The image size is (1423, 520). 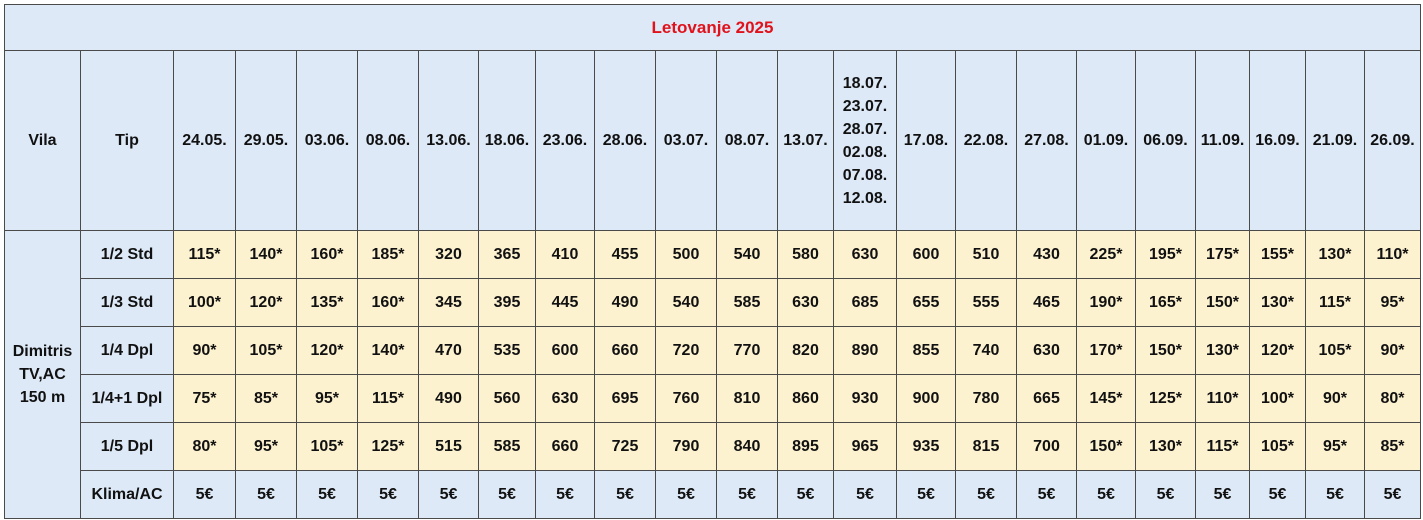 I want to click on date-header: 01.09., so click(x=1106, y=140).